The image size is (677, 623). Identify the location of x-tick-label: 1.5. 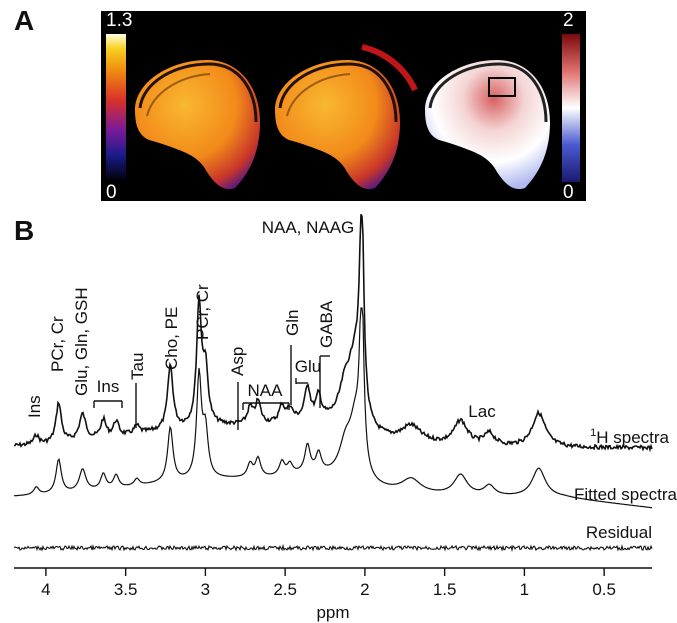
(445, 589).